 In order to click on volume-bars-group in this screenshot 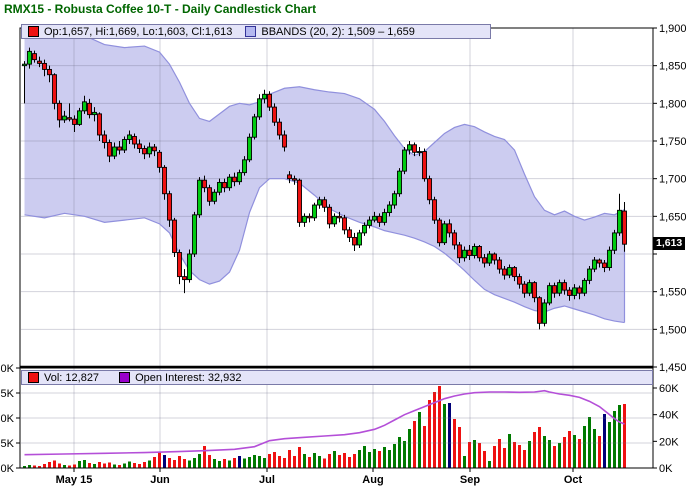, I will do `click(324, 427)`.